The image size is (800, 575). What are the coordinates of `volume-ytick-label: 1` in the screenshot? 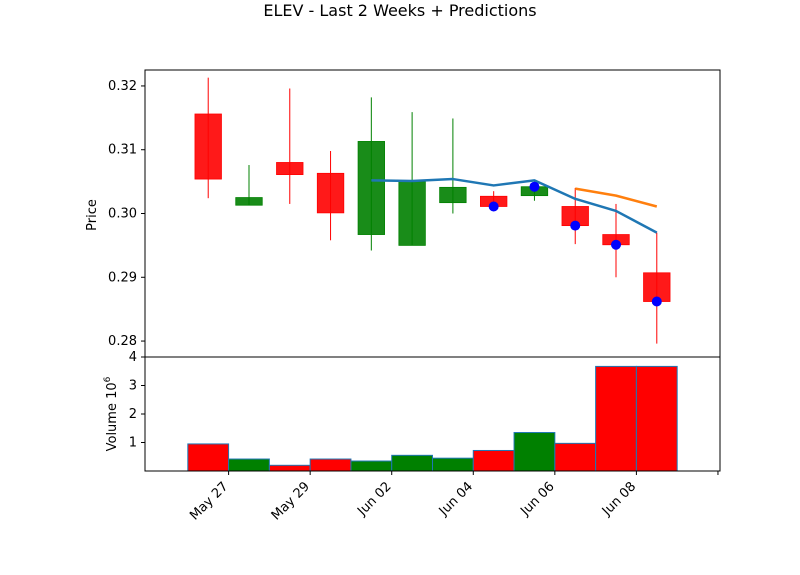 It's located at (133, 443).